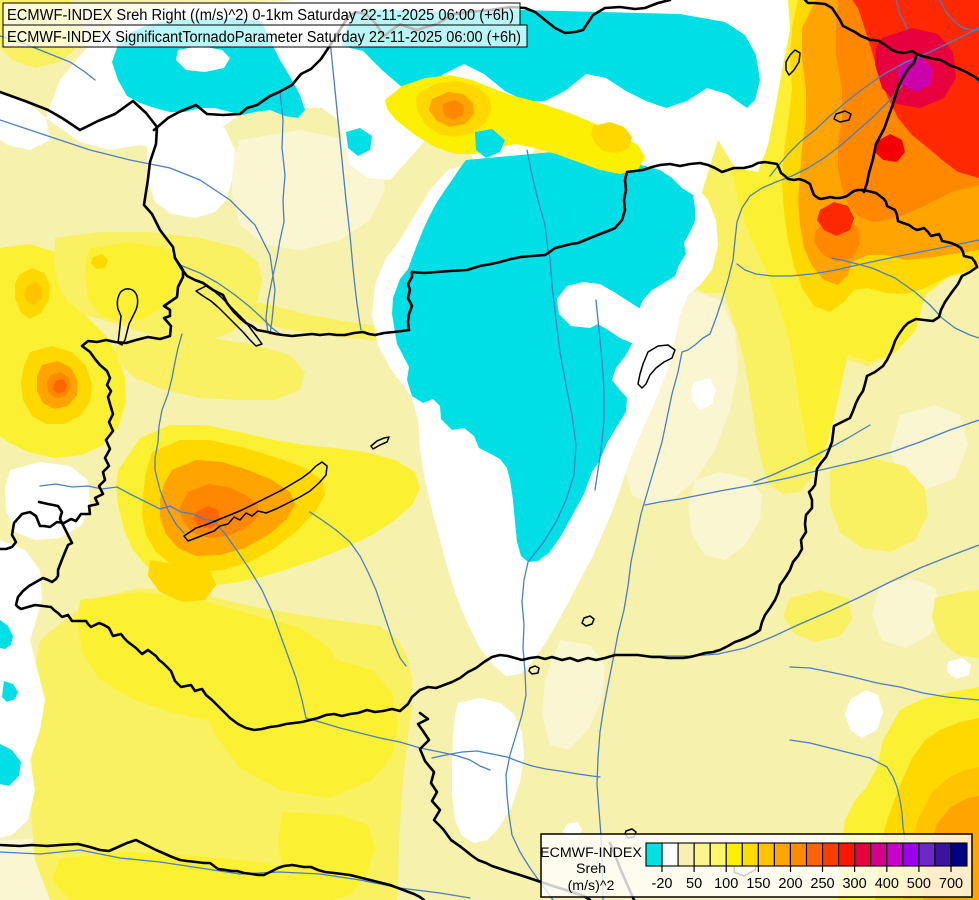 The image size is (979, 900). What do you see at coordinates (822, 884) in the screenshot?
I see `svg-text: 250` at bounding box center [822, 884].